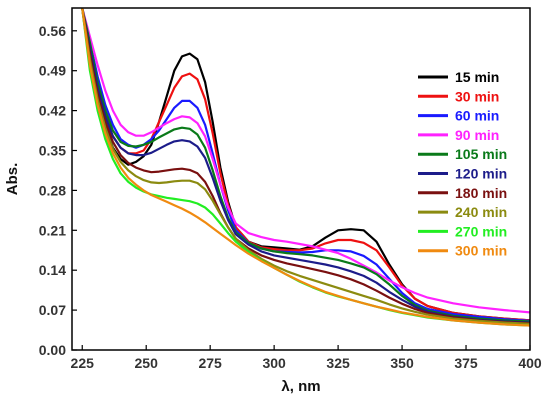 This screenshot has height=401, width=550. Describe the element at coordinates (274, 363) in the screenshot. I see `x-tick-label: 300` at that location.